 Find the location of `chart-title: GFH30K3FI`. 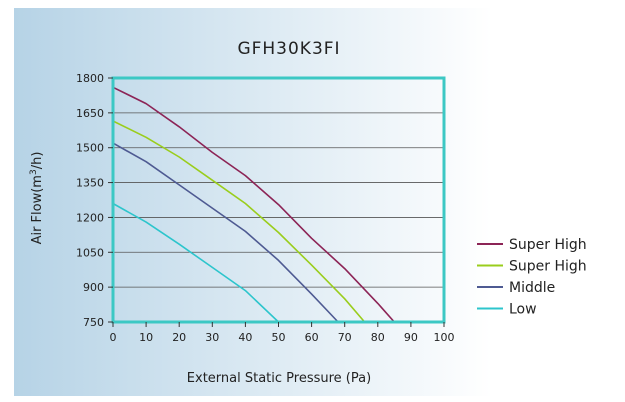

chart-title: GFH30K3FI is located at coordinates (288, 49).